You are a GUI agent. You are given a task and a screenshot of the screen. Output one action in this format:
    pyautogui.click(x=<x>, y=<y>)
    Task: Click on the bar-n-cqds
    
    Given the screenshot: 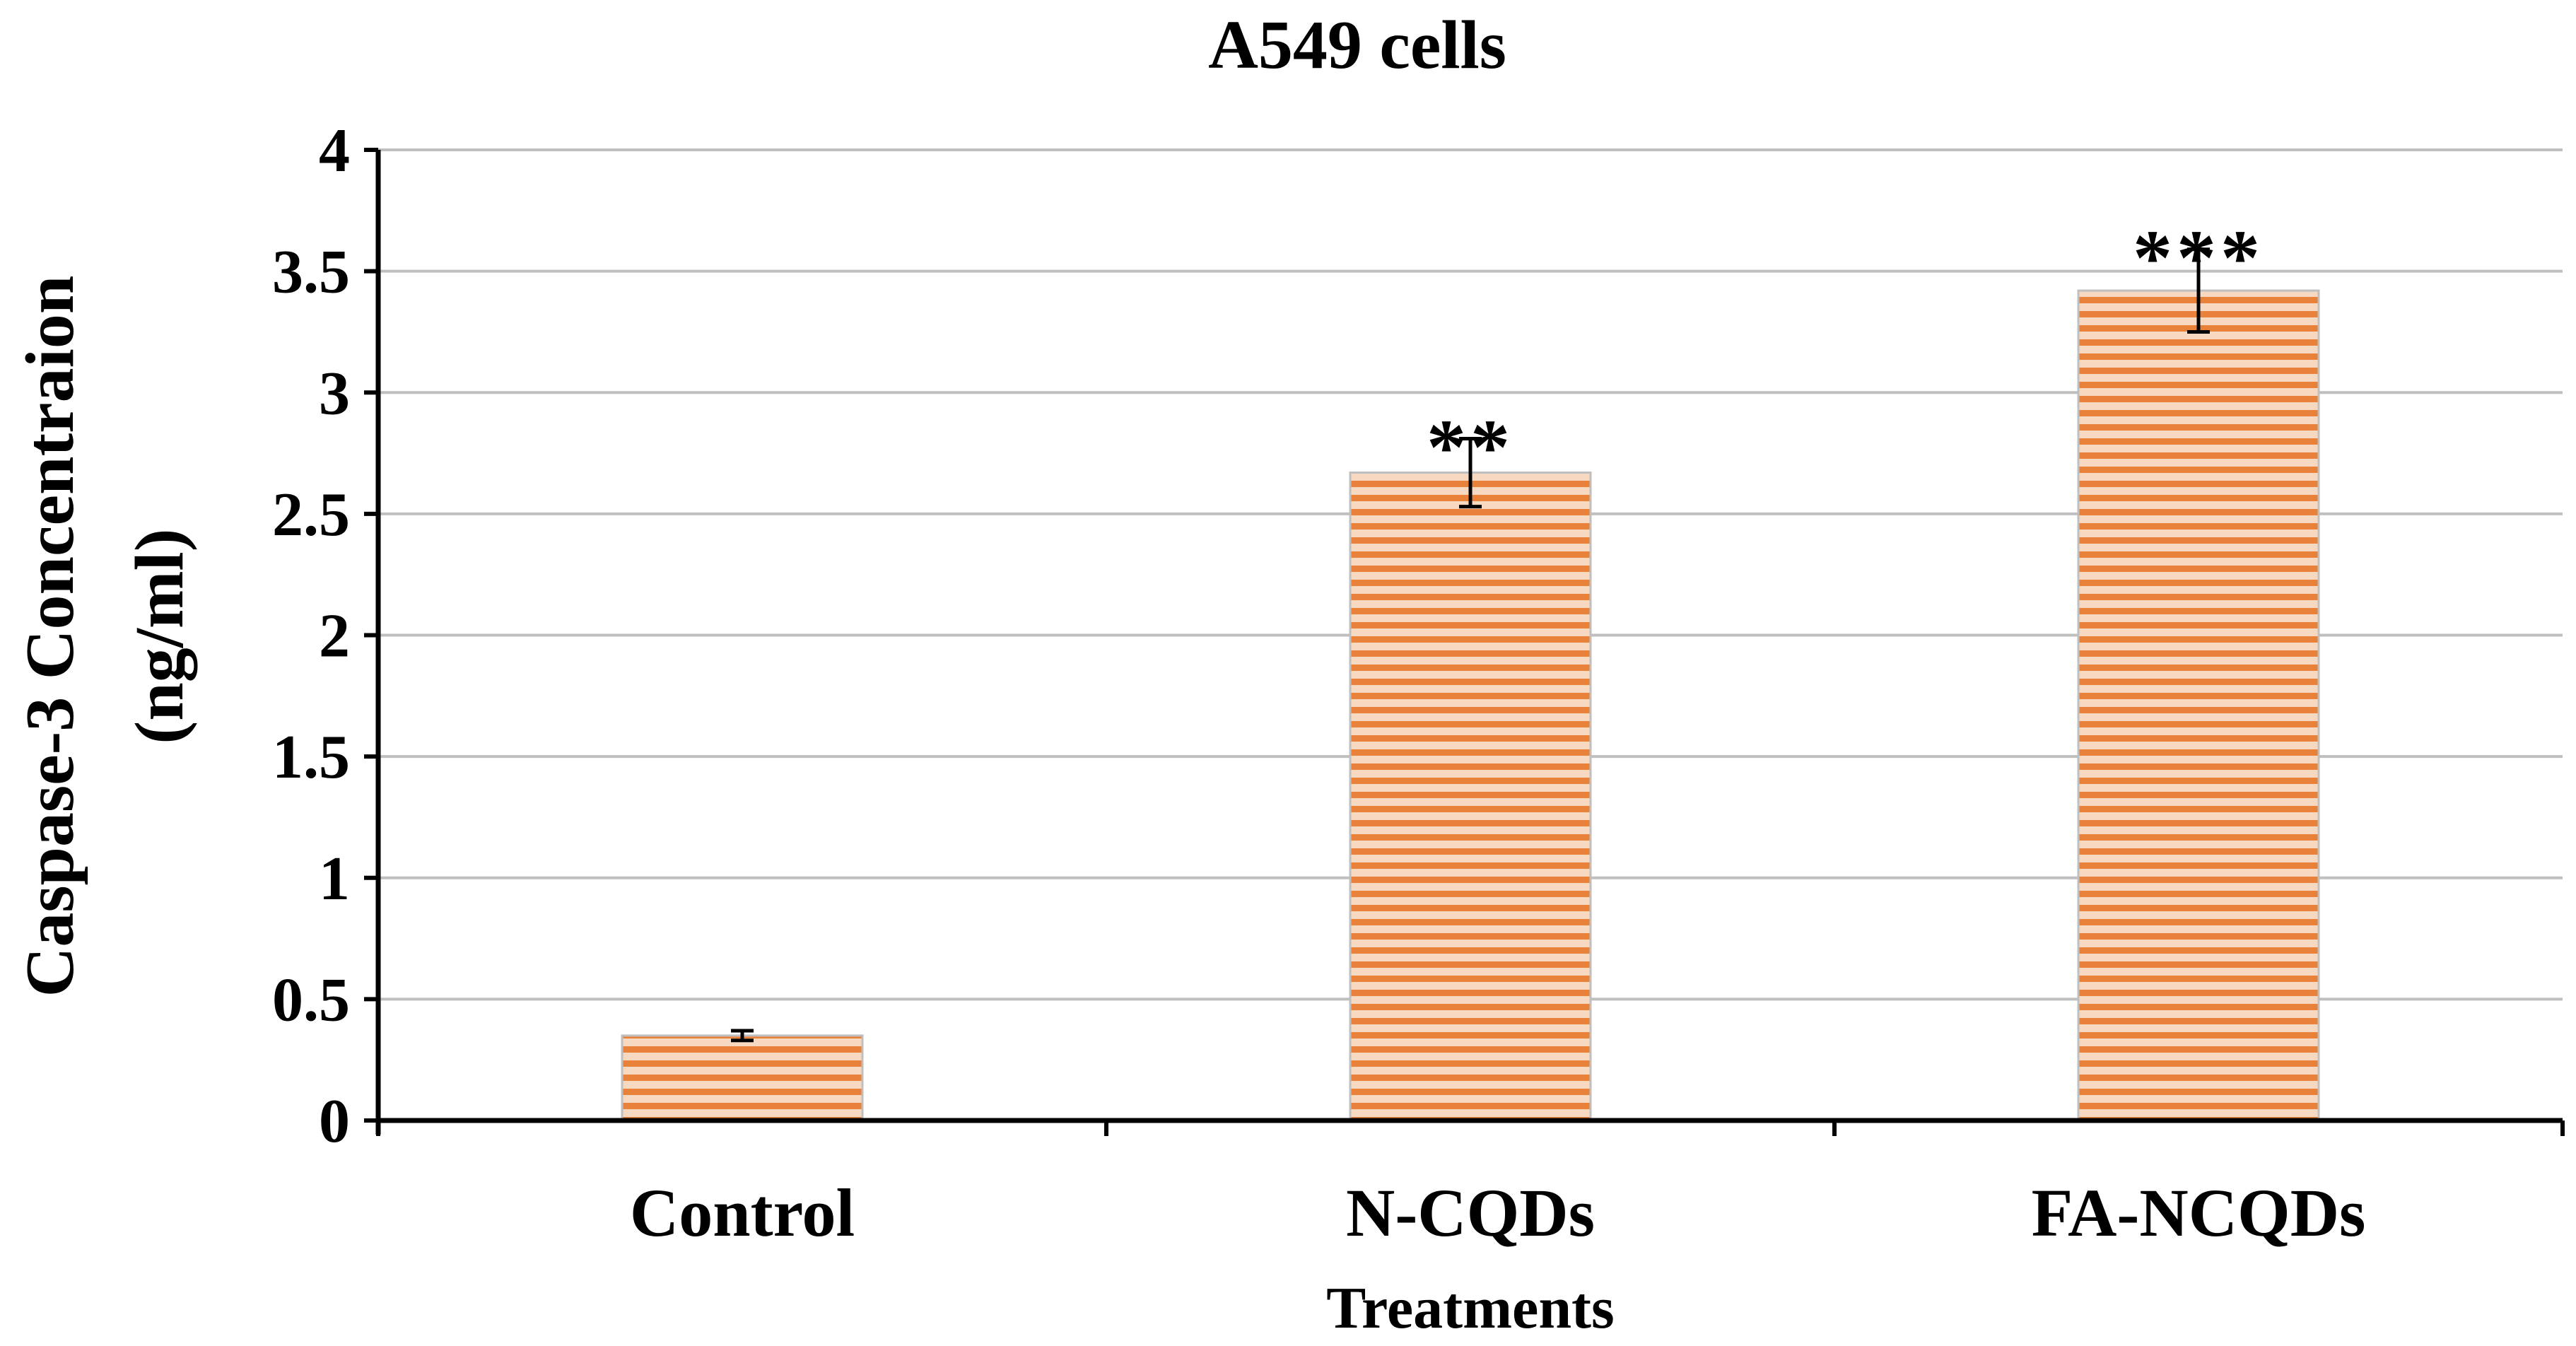 What is the action you would take?
    pyautogui.click(x=1470, y=797)
    